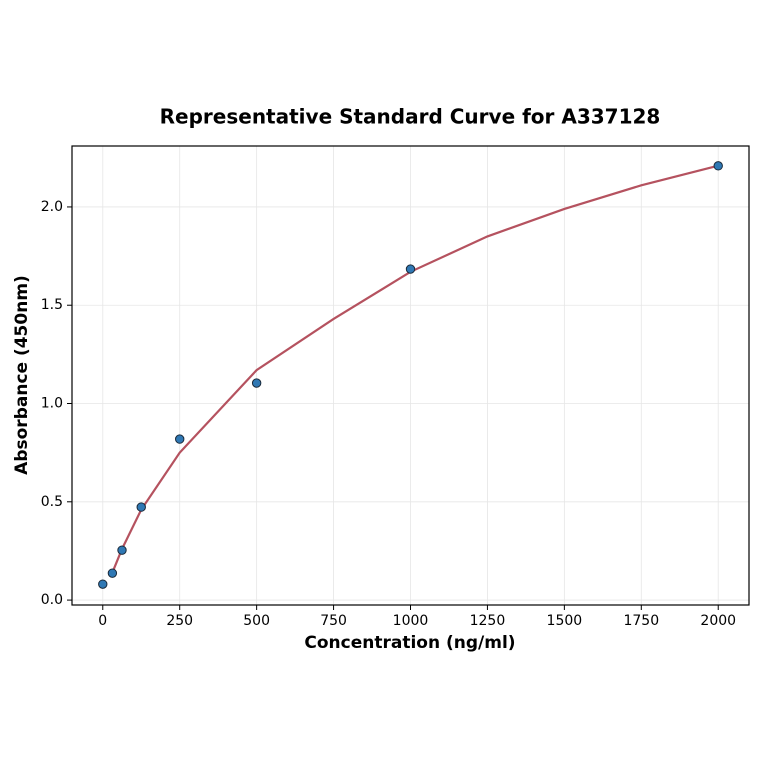 The width and height of the screenshot is (764, 764). I want to click on y-tick-label: 0.0, so click(52, 600).